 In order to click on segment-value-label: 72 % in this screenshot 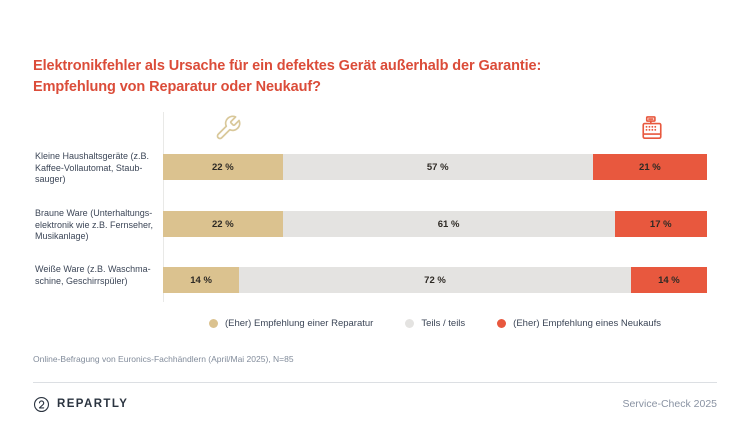, I will do `click(435, 280)`.